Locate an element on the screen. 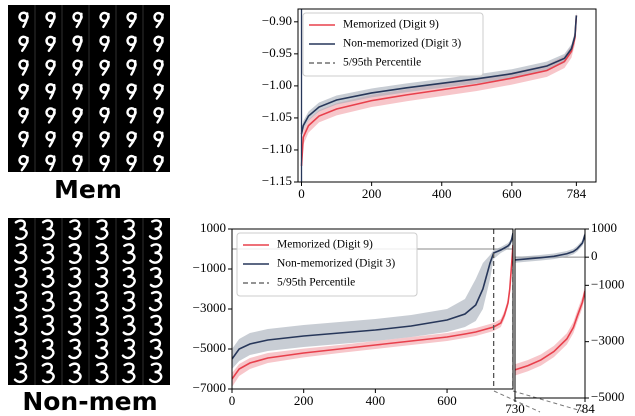 This screenshot has width=635, height=416. plot is located at coordinates (550, 303).